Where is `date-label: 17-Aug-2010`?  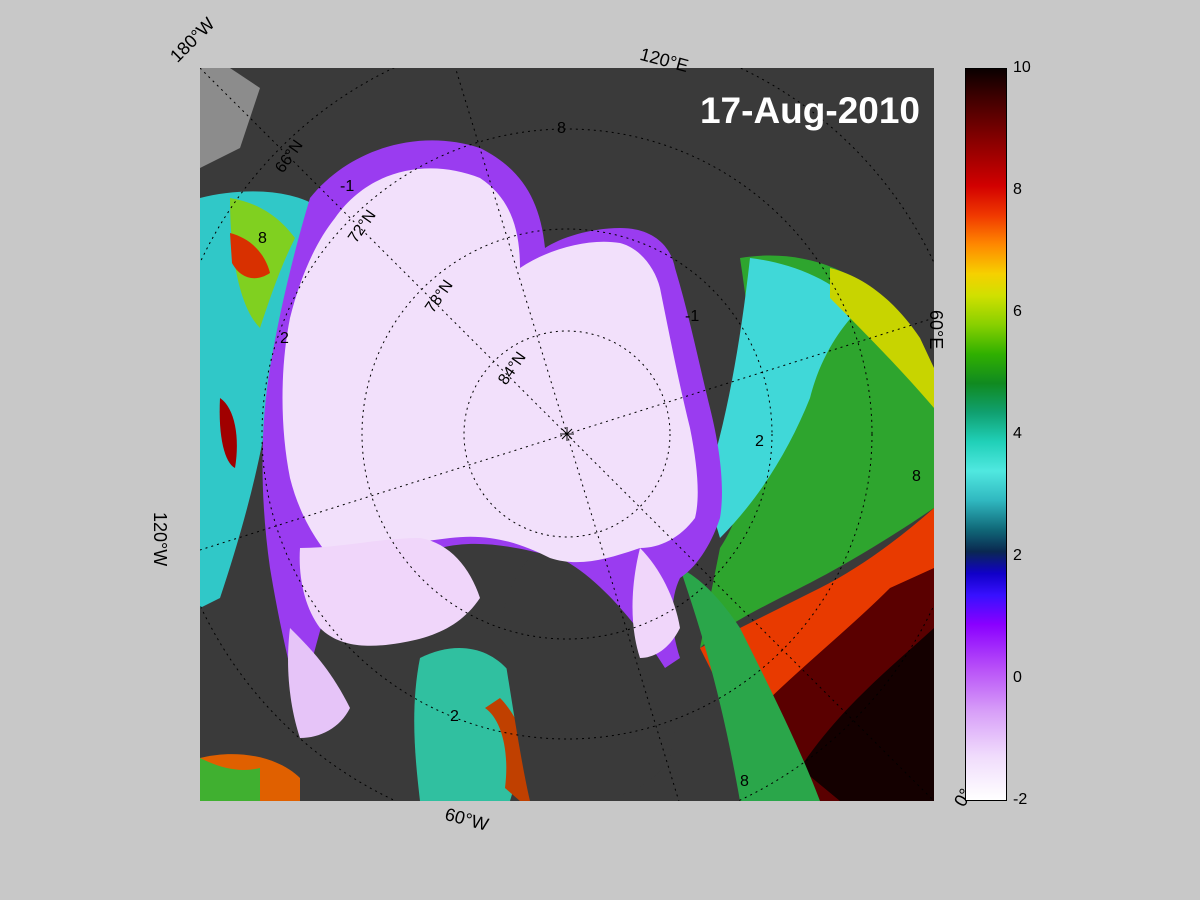 date-label: 17-Aug-2010 is located at coordinates (809, 110).